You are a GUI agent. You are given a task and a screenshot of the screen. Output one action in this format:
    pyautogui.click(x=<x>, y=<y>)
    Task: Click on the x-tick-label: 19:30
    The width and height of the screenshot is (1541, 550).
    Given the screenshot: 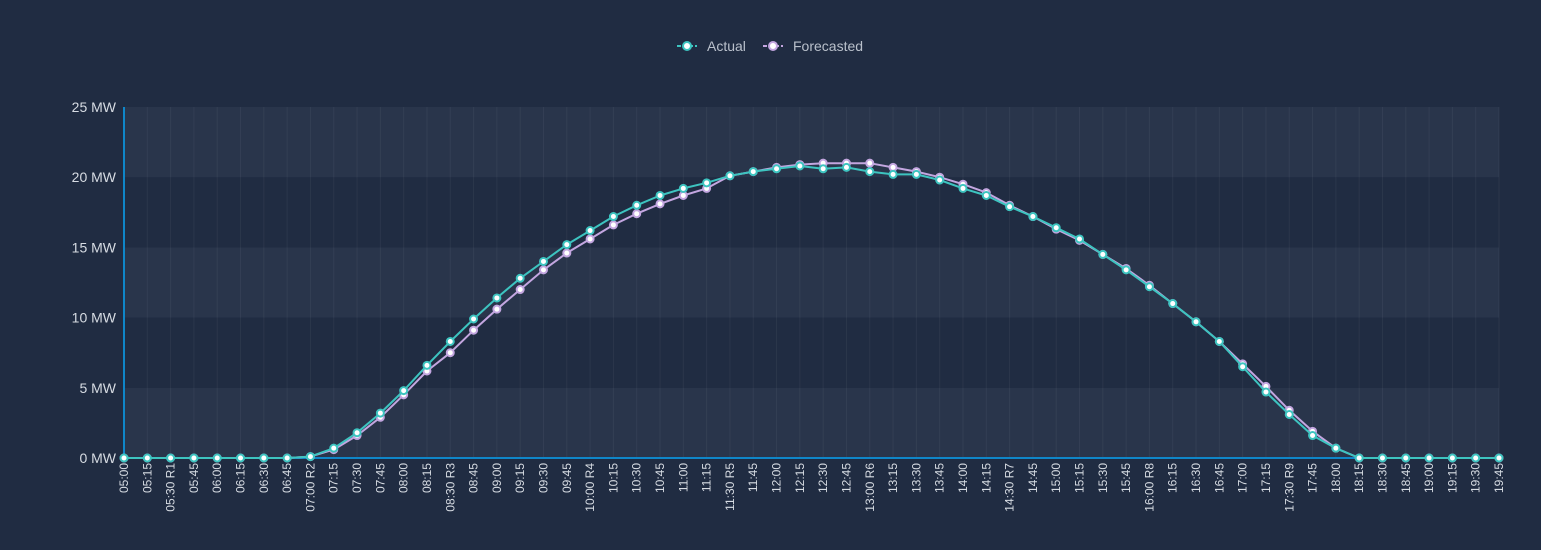 What is the action you would take?
    pyautogui.click(x=1476, y=478)
    